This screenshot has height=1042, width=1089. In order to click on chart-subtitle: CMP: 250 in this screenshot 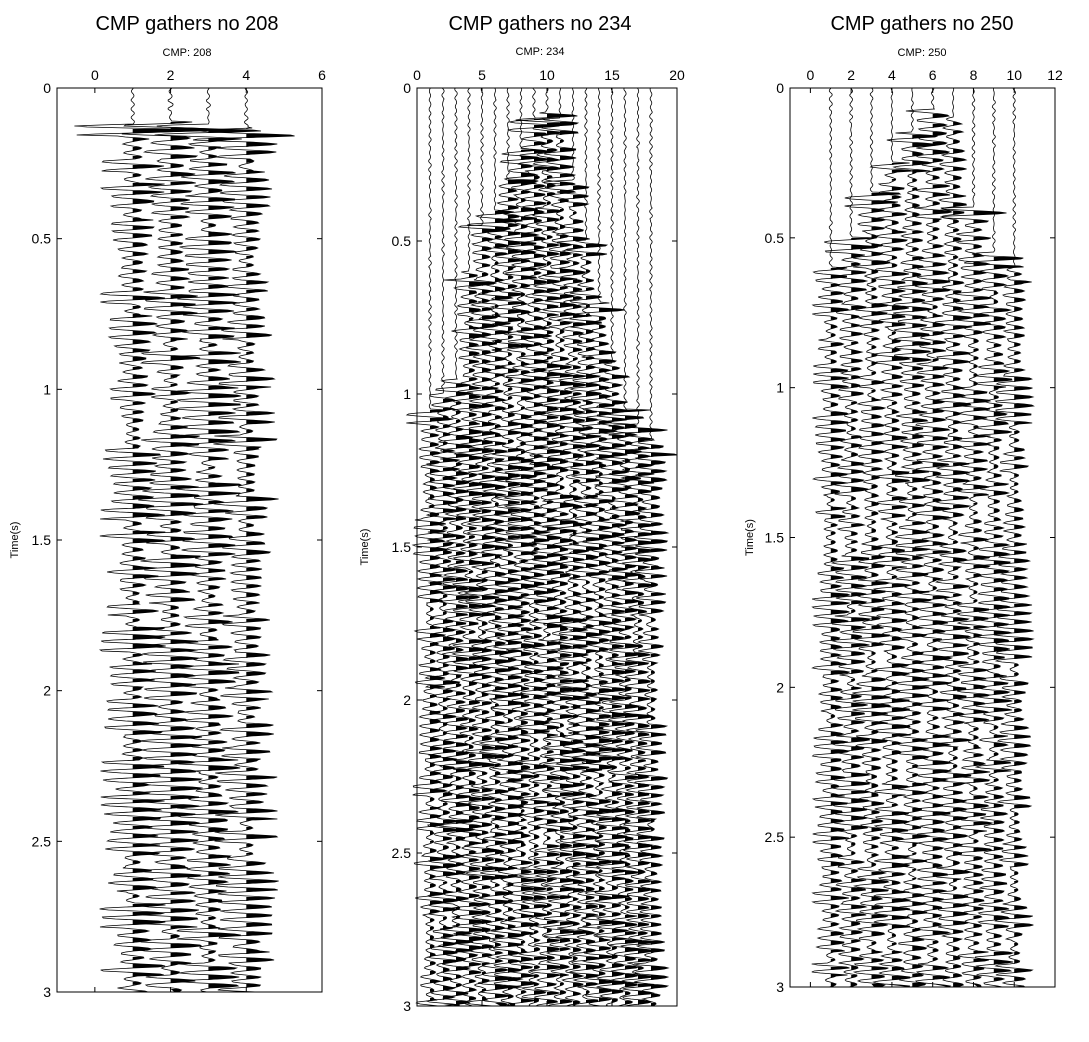, I will do `click(922, 53)`.